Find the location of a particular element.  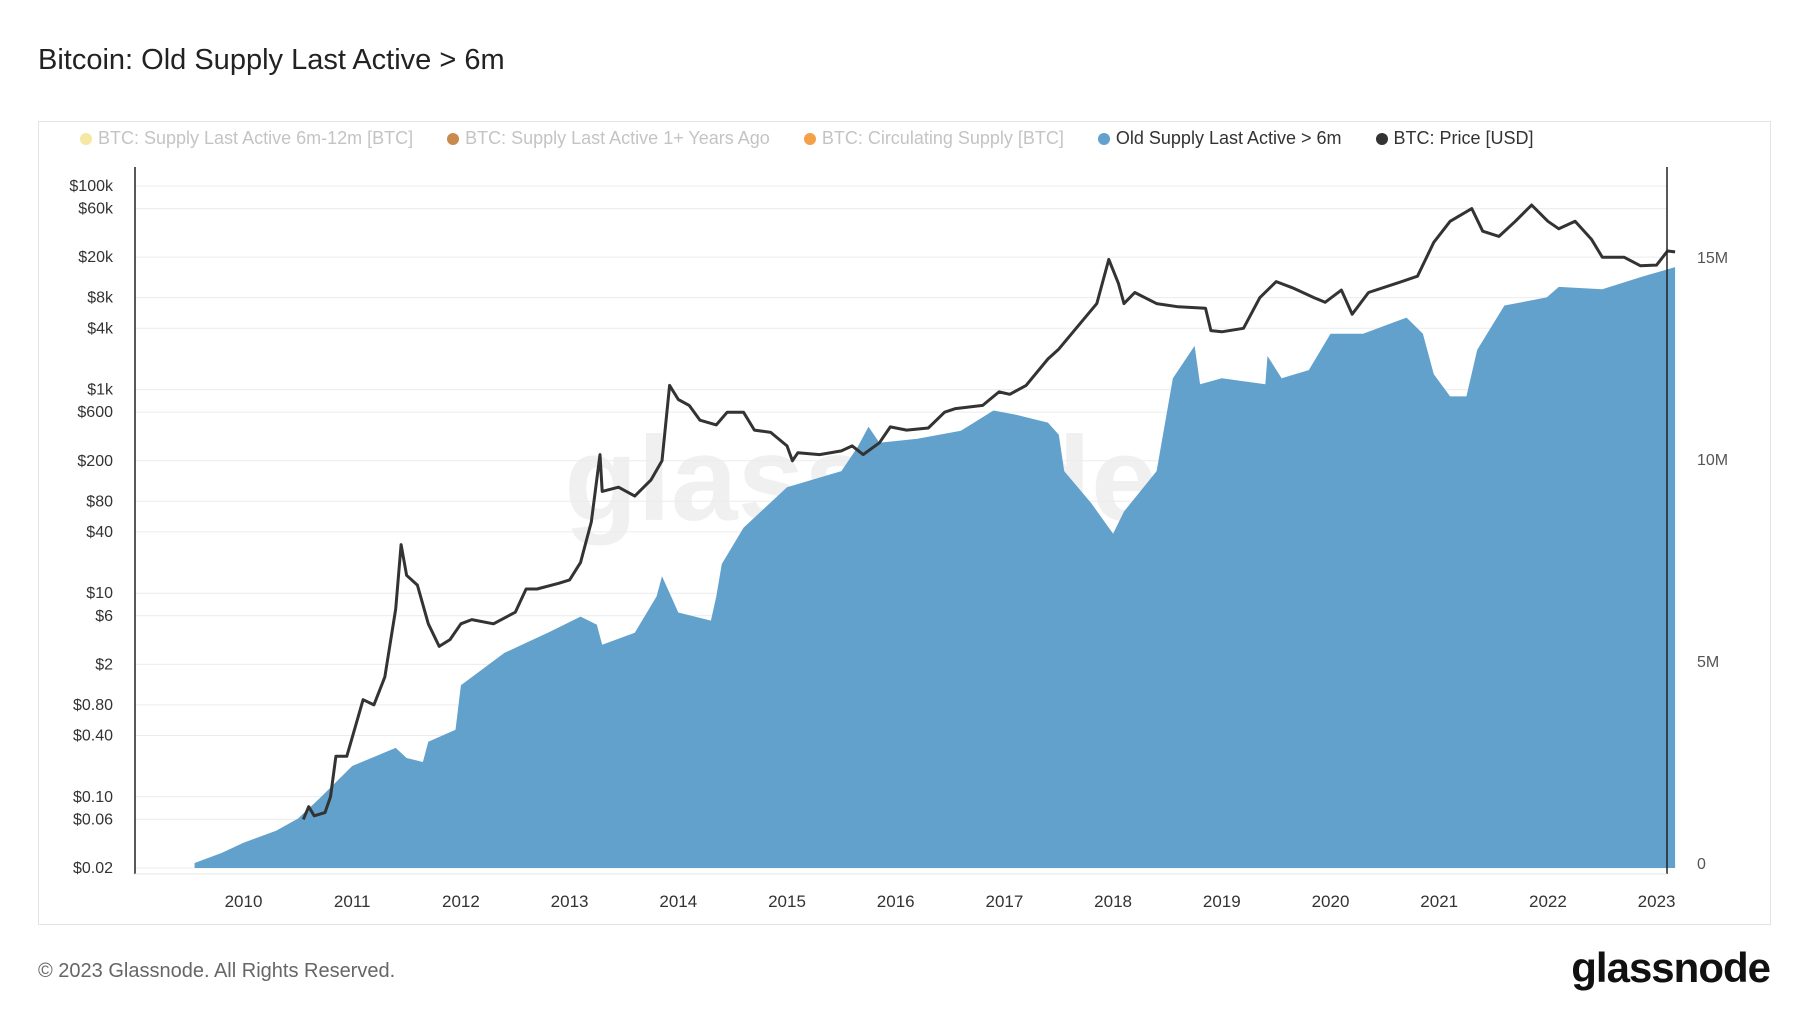

glassnode-logo: glassnode is located at coordinates (1671, 967).